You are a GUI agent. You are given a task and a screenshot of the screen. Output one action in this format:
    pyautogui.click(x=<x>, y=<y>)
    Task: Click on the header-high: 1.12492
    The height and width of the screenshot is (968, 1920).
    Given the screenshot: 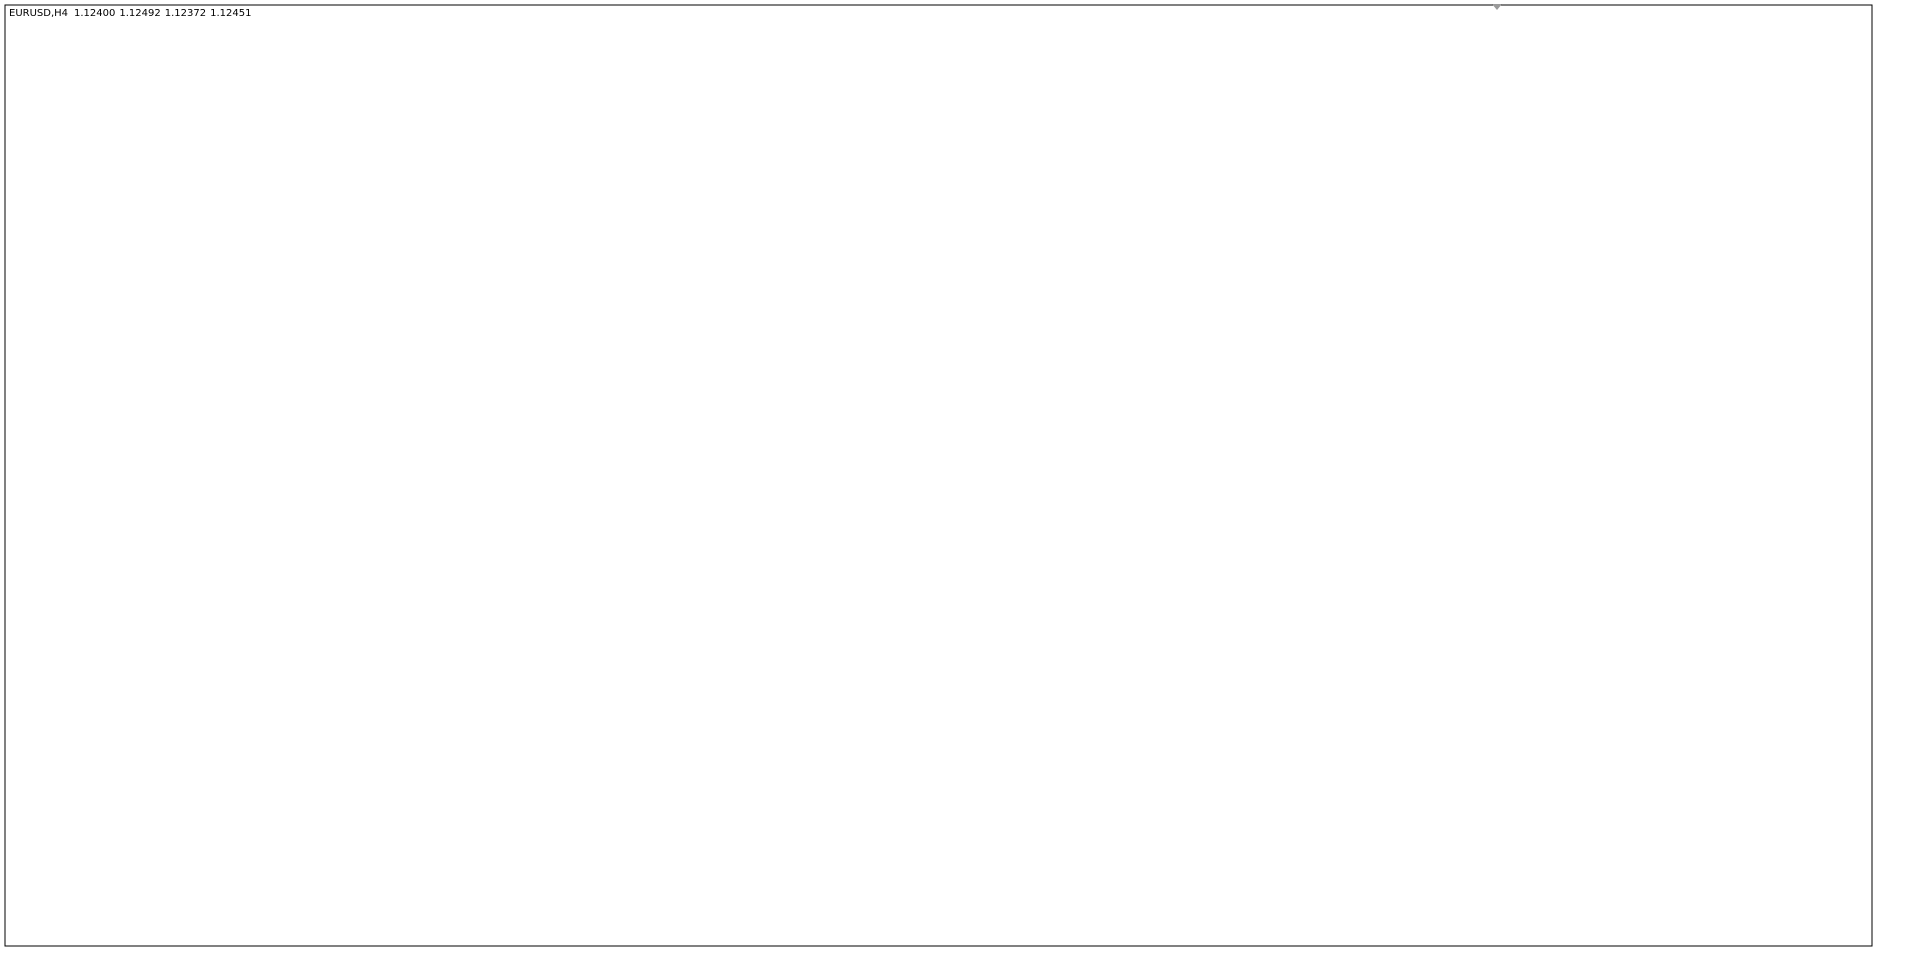 What is the action you would take?
    pyautogui.click(x=139, y=13)
    